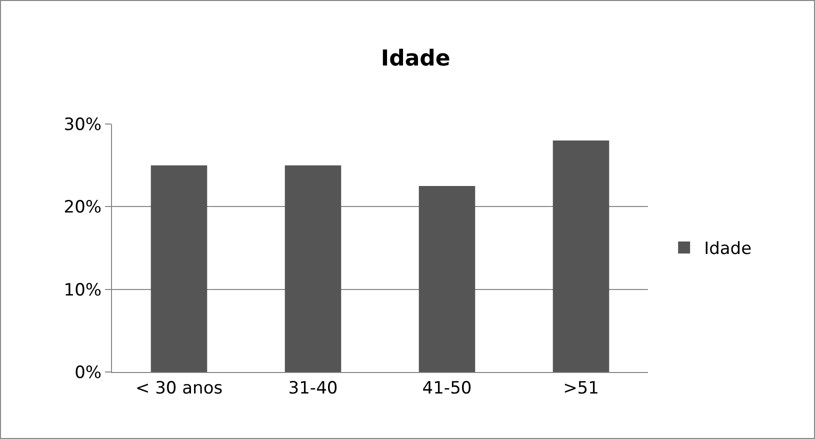 This screenshot has height=439, width=815. Describe the element at coordinates (88, 372) in the screenshot. I see `y-tick-label: 0%` at that location.